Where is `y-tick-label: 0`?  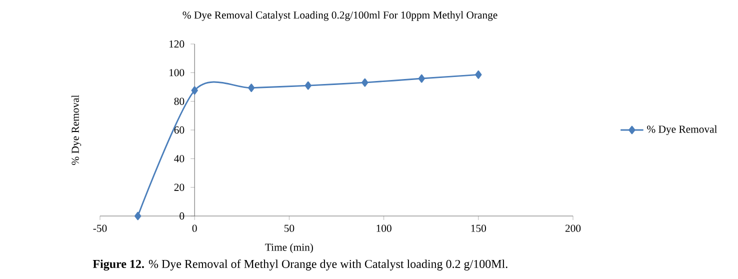 y-tick-label: 0 is located at coordinates (182, 216).